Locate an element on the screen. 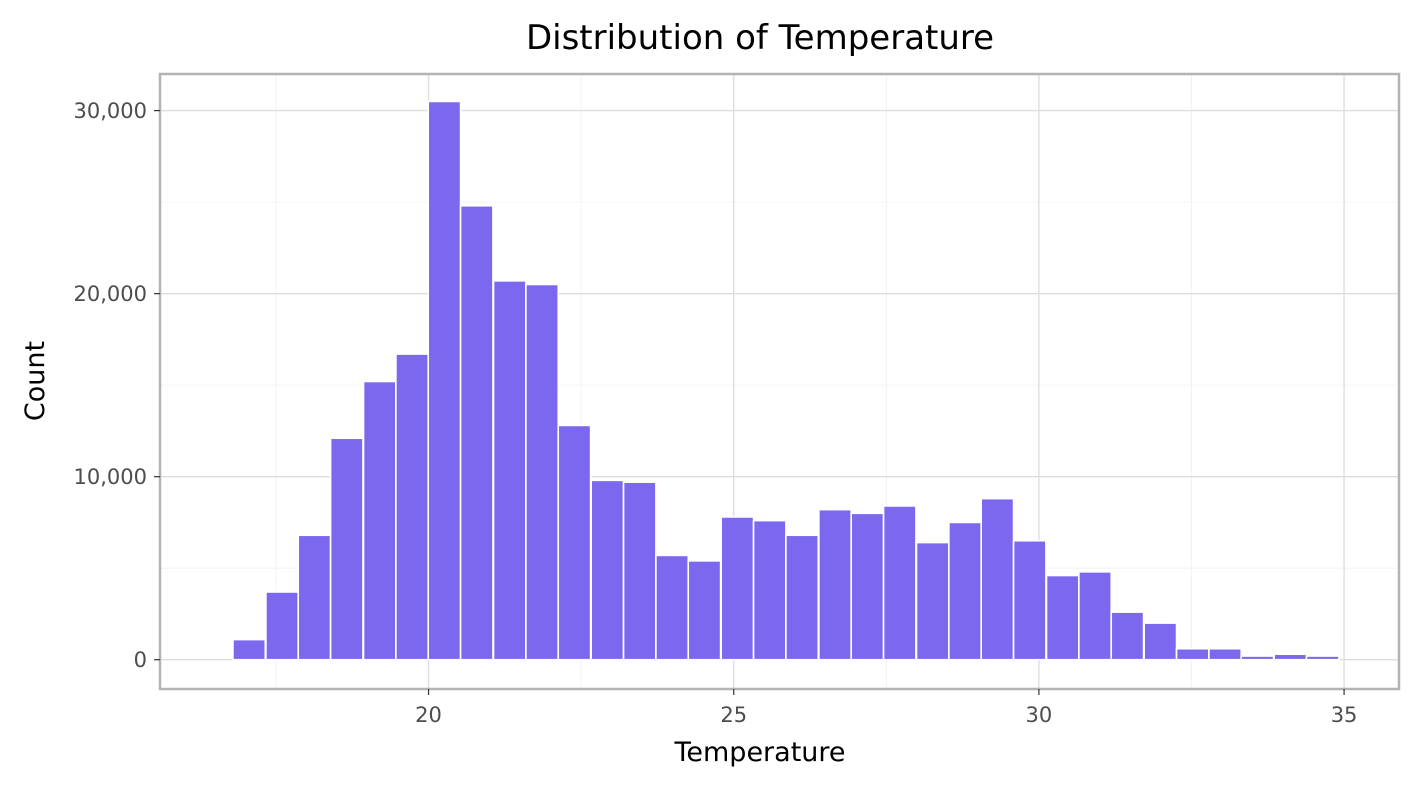  y-axis-ticks: 0 10,000 20,000 30,000 is located at coordinates (117, 385).